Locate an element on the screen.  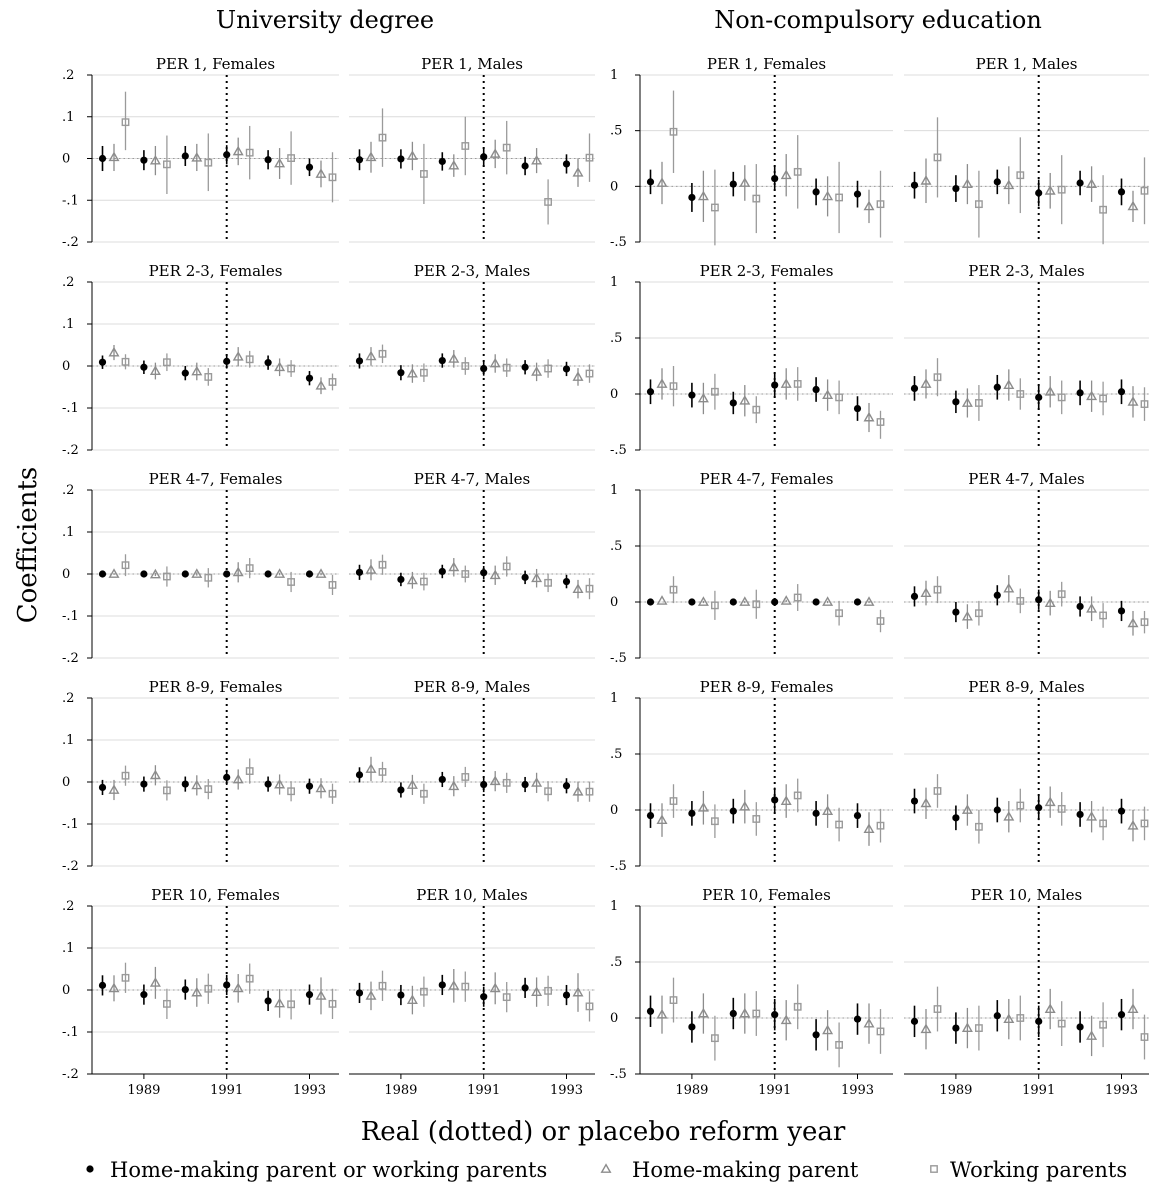
panel-2-4: PER 2-3, Males is located at coordinates (1026, 356).